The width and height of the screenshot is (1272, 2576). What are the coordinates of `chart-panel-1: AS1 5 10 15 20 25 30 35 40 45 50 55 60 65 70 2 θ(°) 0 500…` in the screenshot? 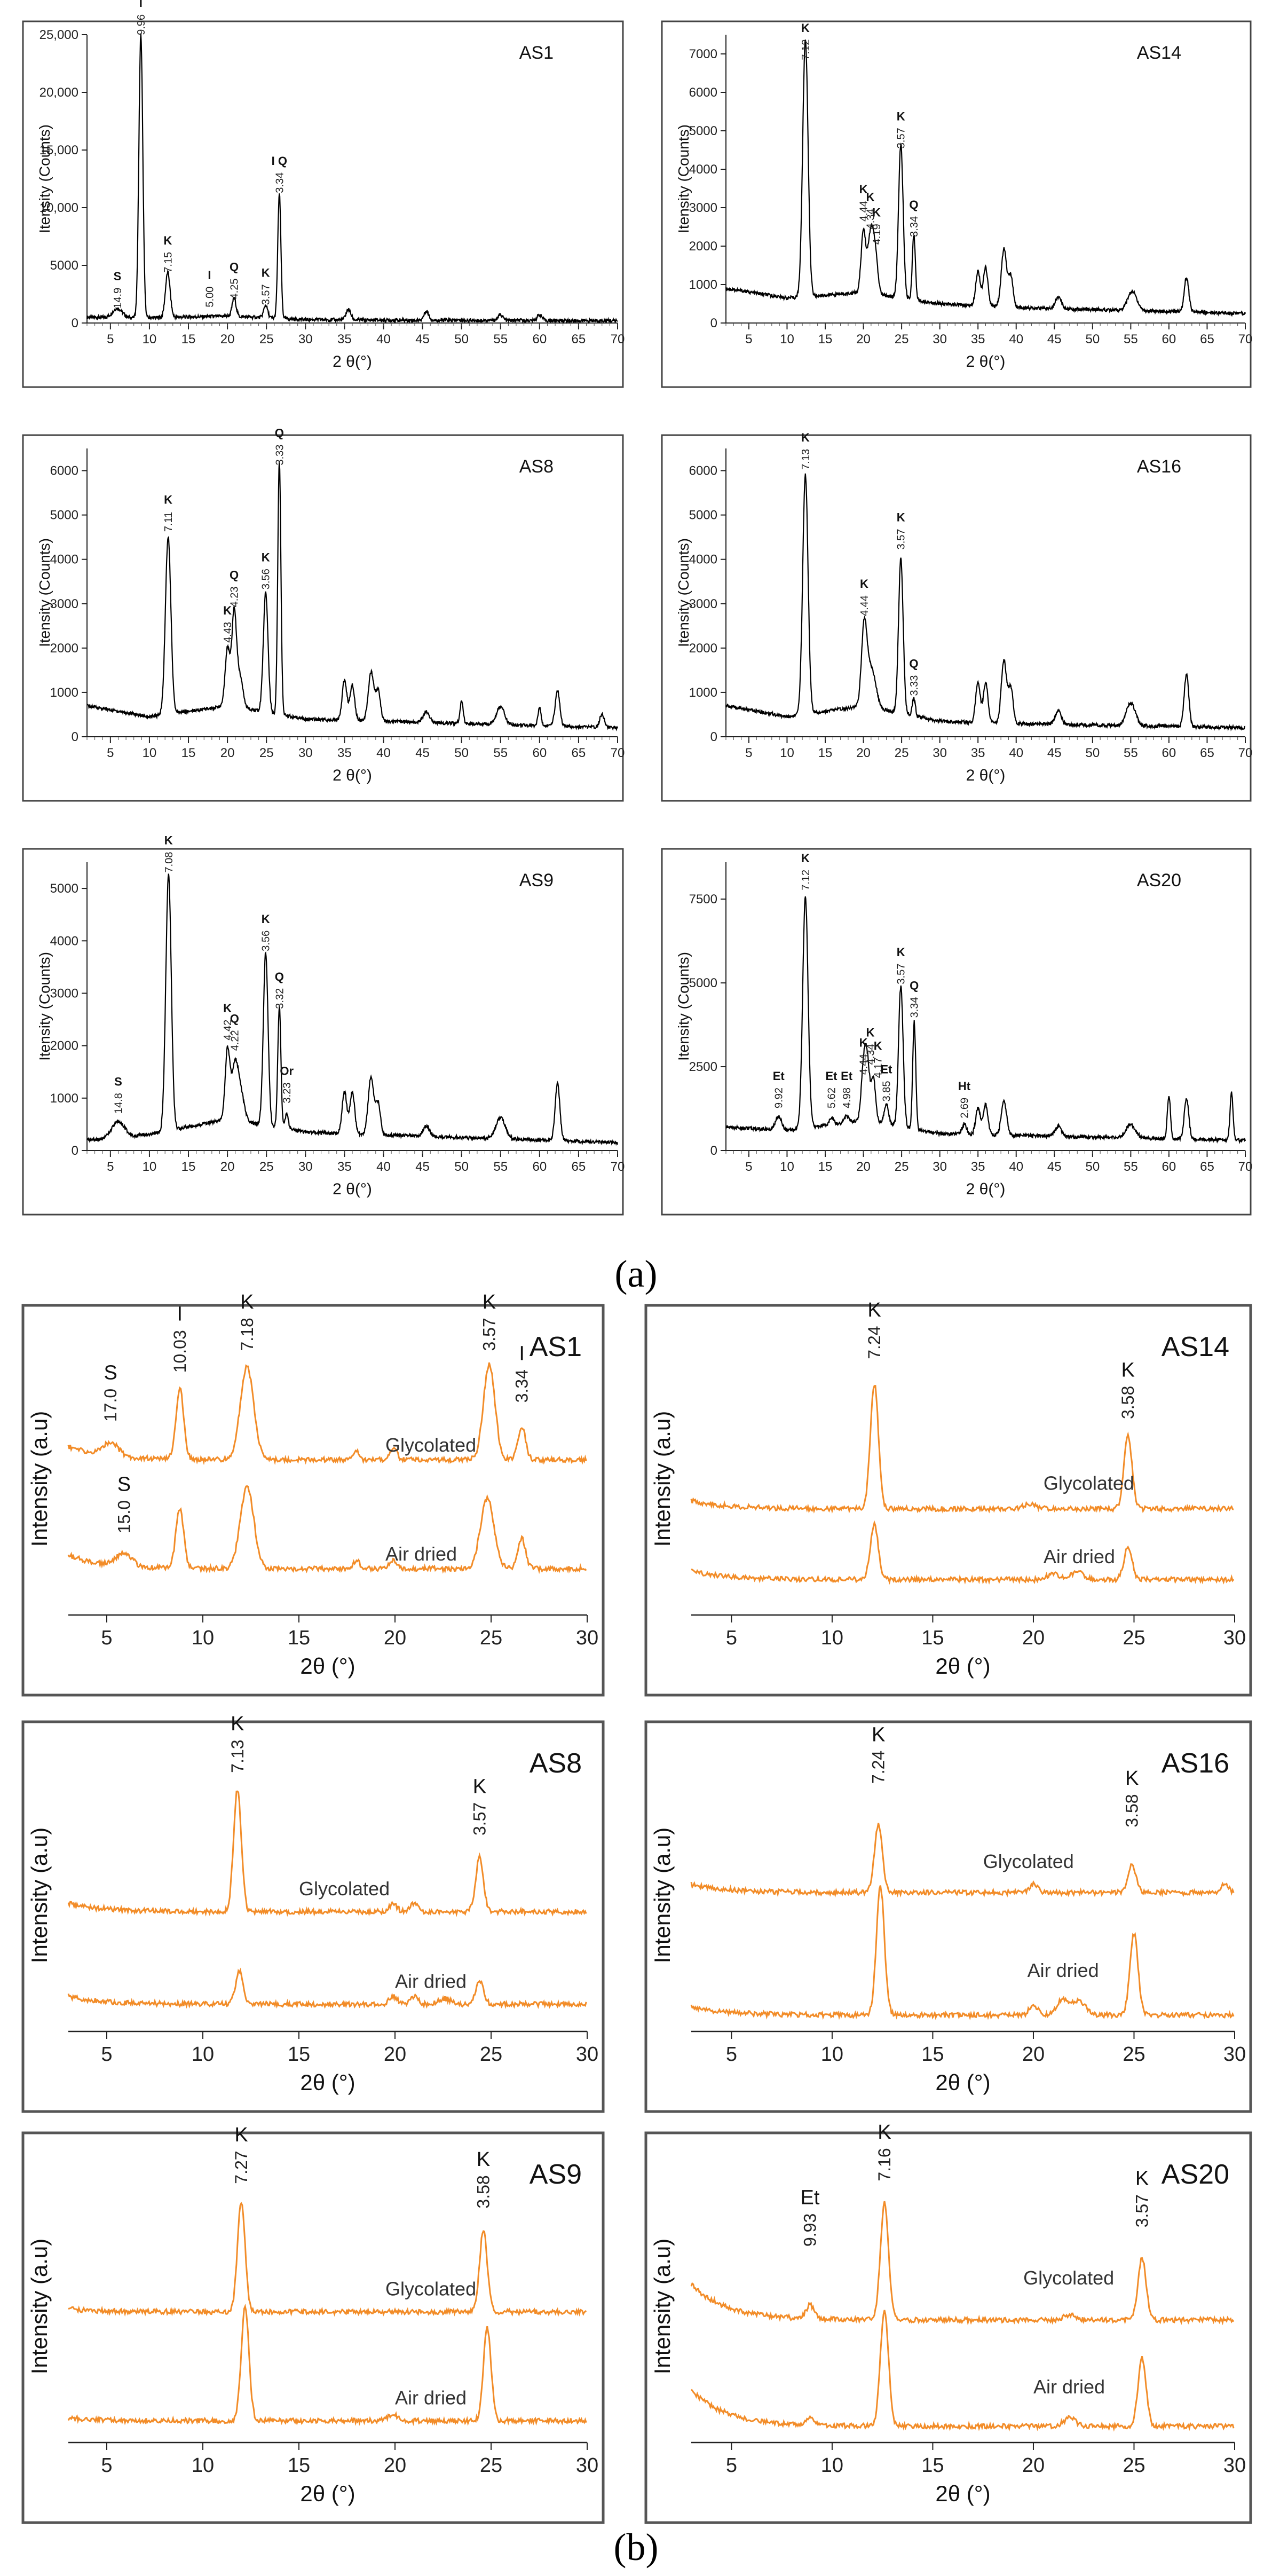 It's located at (323, 194).